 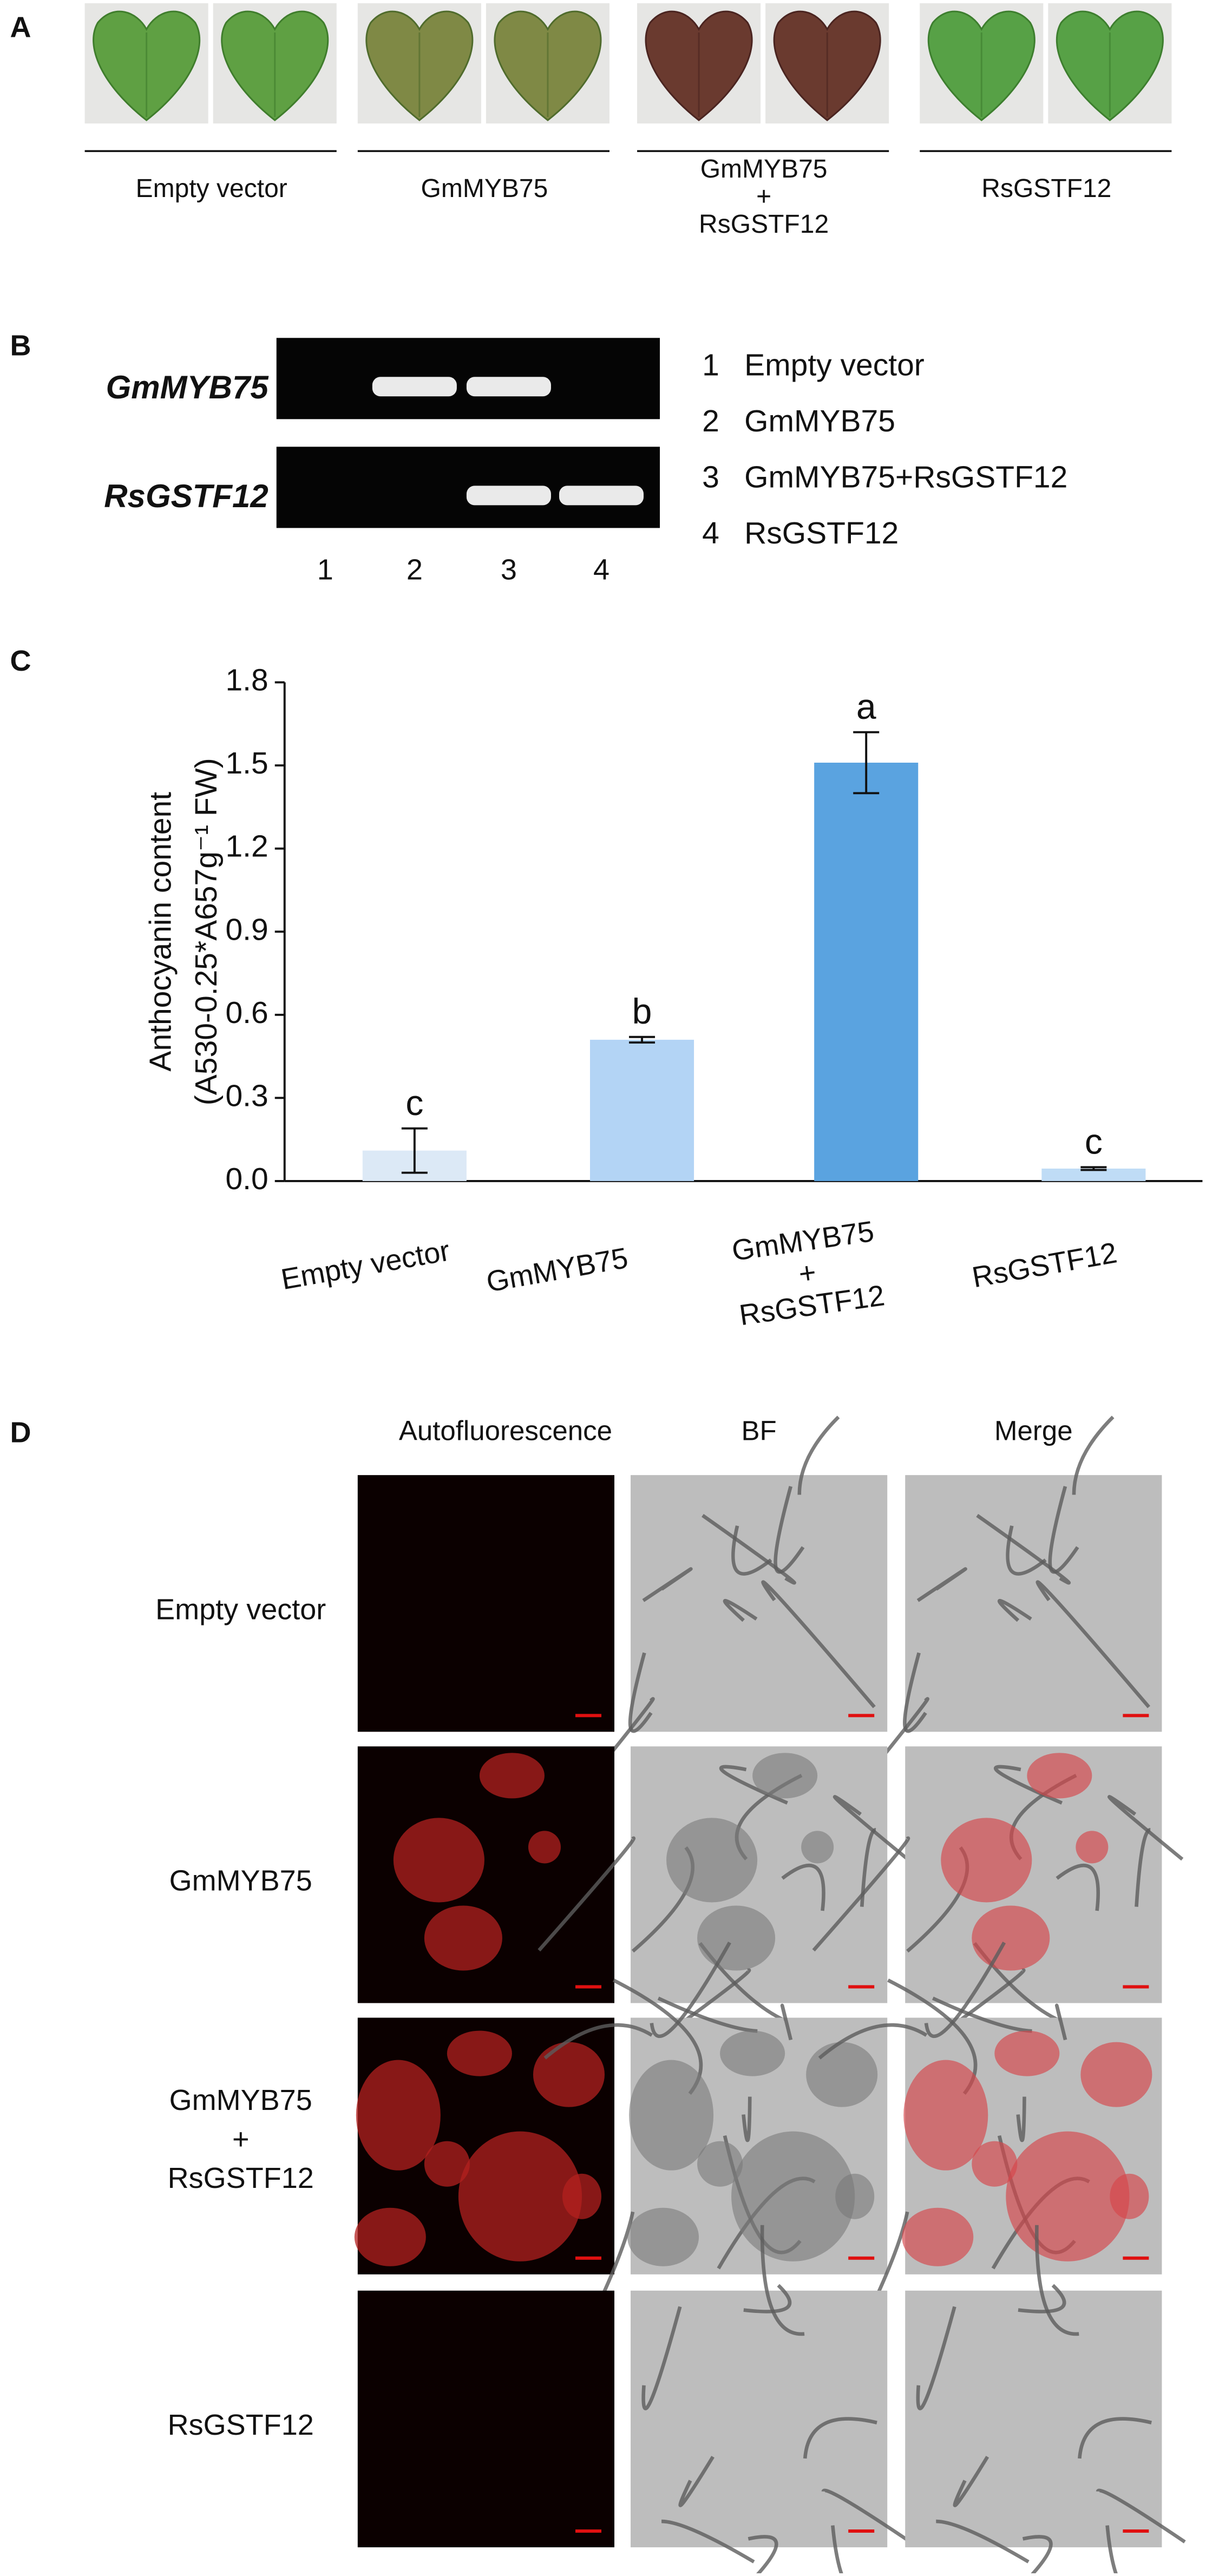 I want to click on panel-letter: D, so click(x=20, y=1432).